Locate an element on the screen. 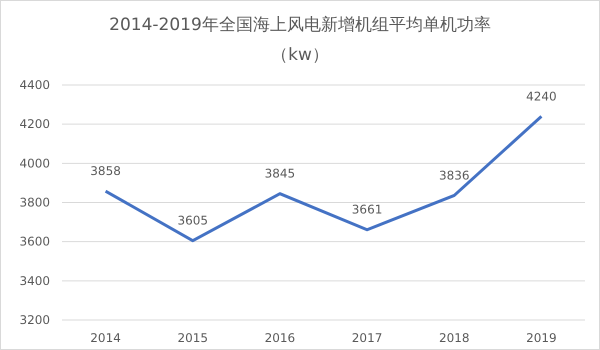 This screenshot has width=600, height=350. y-tick-label: 4000 is located at coordinates (34, 163).